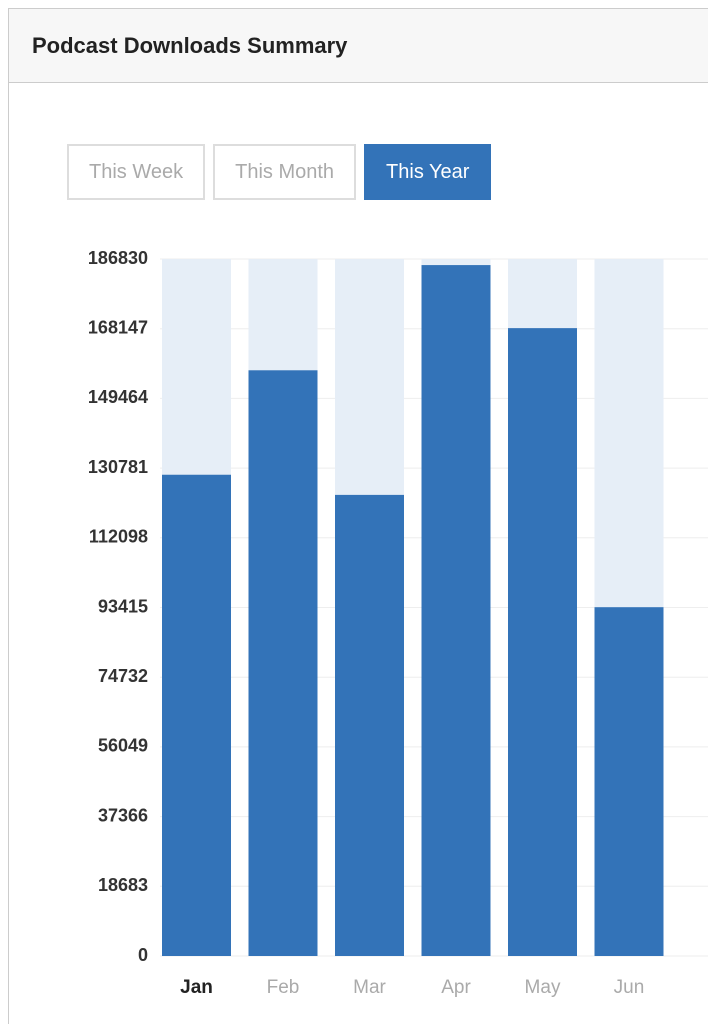 This screenshot has height=1024, width=708. Describe the element at coordinates (283, 987) in the screenshot. I see `x-tick-label: Feb` at that location.